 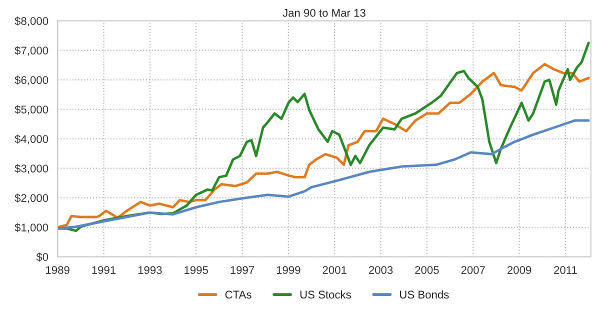 What do you see at coordinates (238, 294) in the screenshot?
I see `legend-label: CTAs` at bounding box center [238, 294].